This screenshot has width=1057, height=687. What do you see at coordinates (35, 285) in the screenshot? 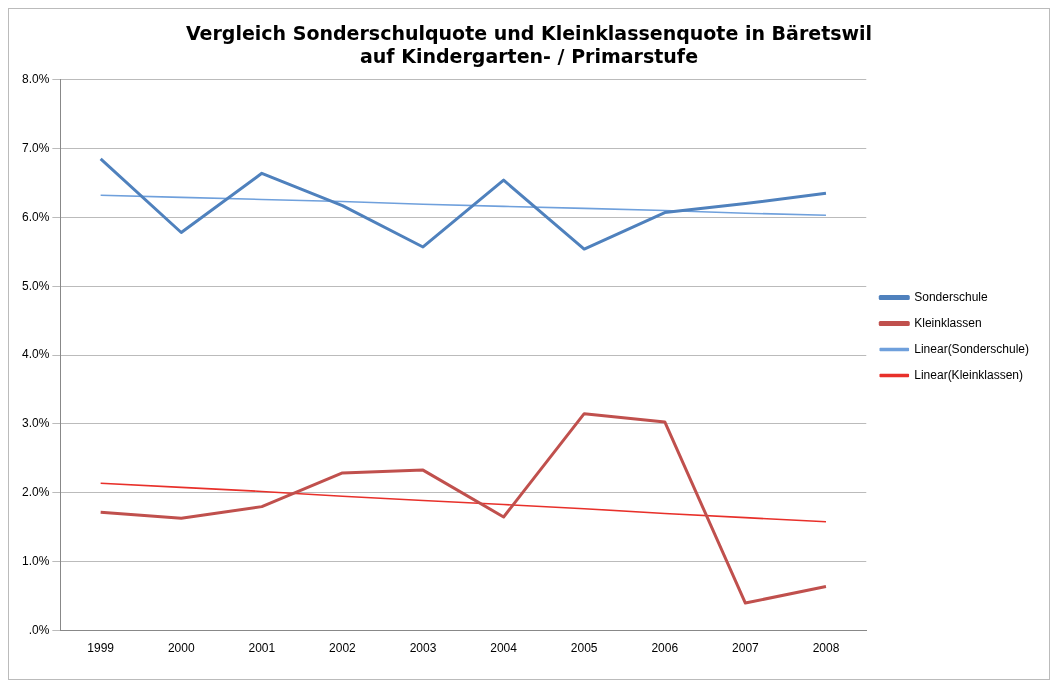
I see `y-tick-label: 5.0%` at bounding box center [35, 285].